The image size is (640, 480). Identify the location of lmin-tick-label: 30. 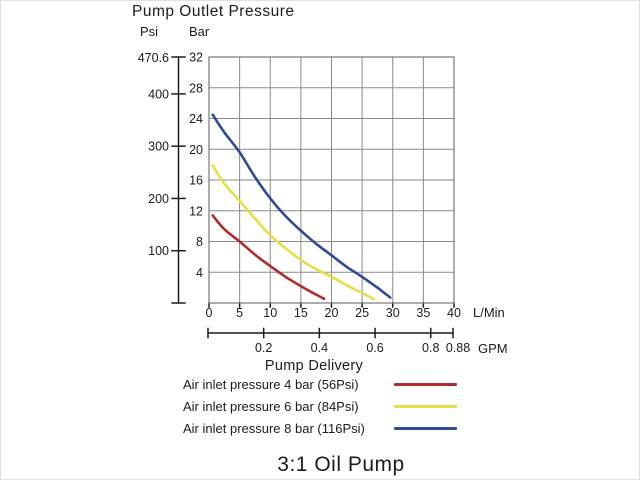
(393, 313).